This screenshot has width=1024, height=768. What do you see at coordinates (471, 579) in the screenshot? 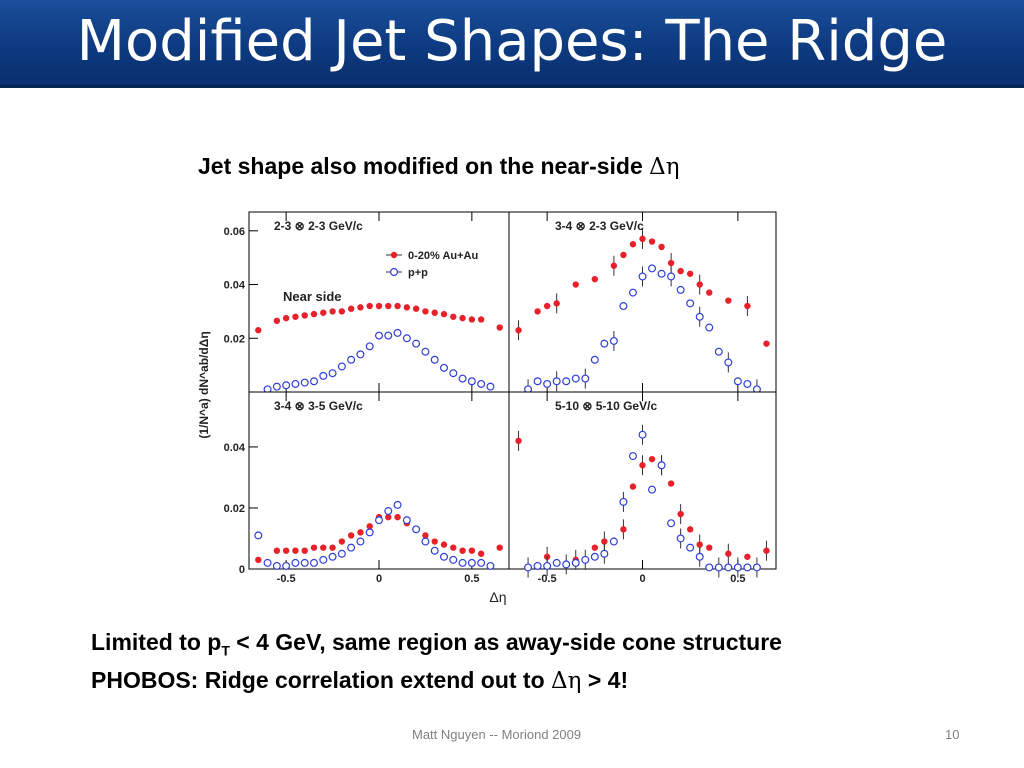
I see `x-tick-label: 0.5` at bounding box center [471, 579].